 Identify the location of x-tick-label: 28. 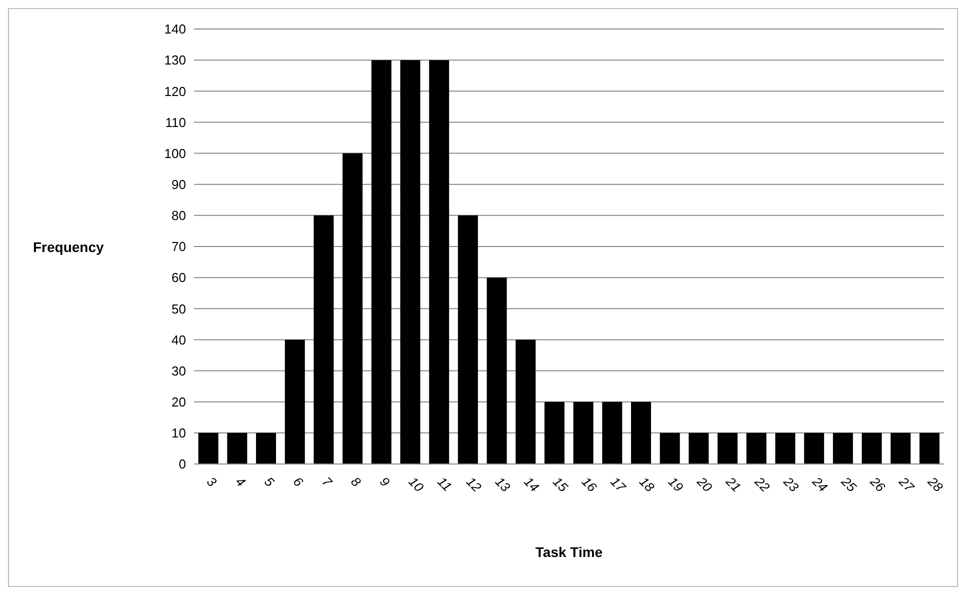
(935, 484).